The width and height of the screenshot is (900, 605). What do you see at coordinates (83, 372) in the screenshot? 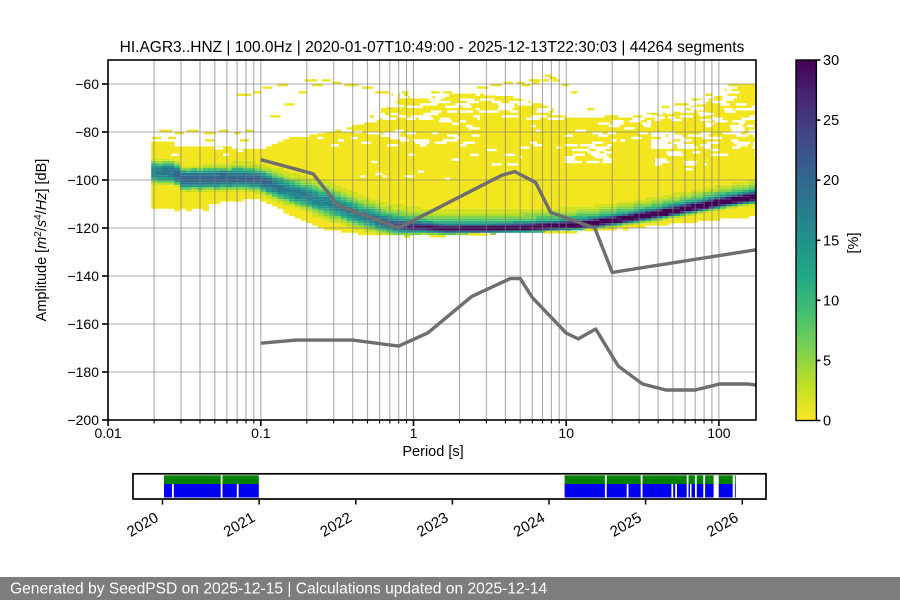
I see `svg-text: −180` at bounding box center [83, 372].